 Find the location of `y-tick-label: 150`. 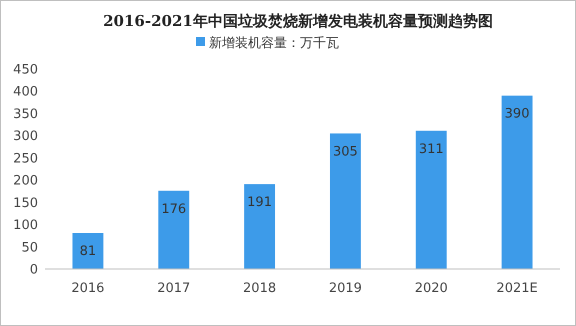

y-tick-label: 150 is located at coordinates (25, 203).